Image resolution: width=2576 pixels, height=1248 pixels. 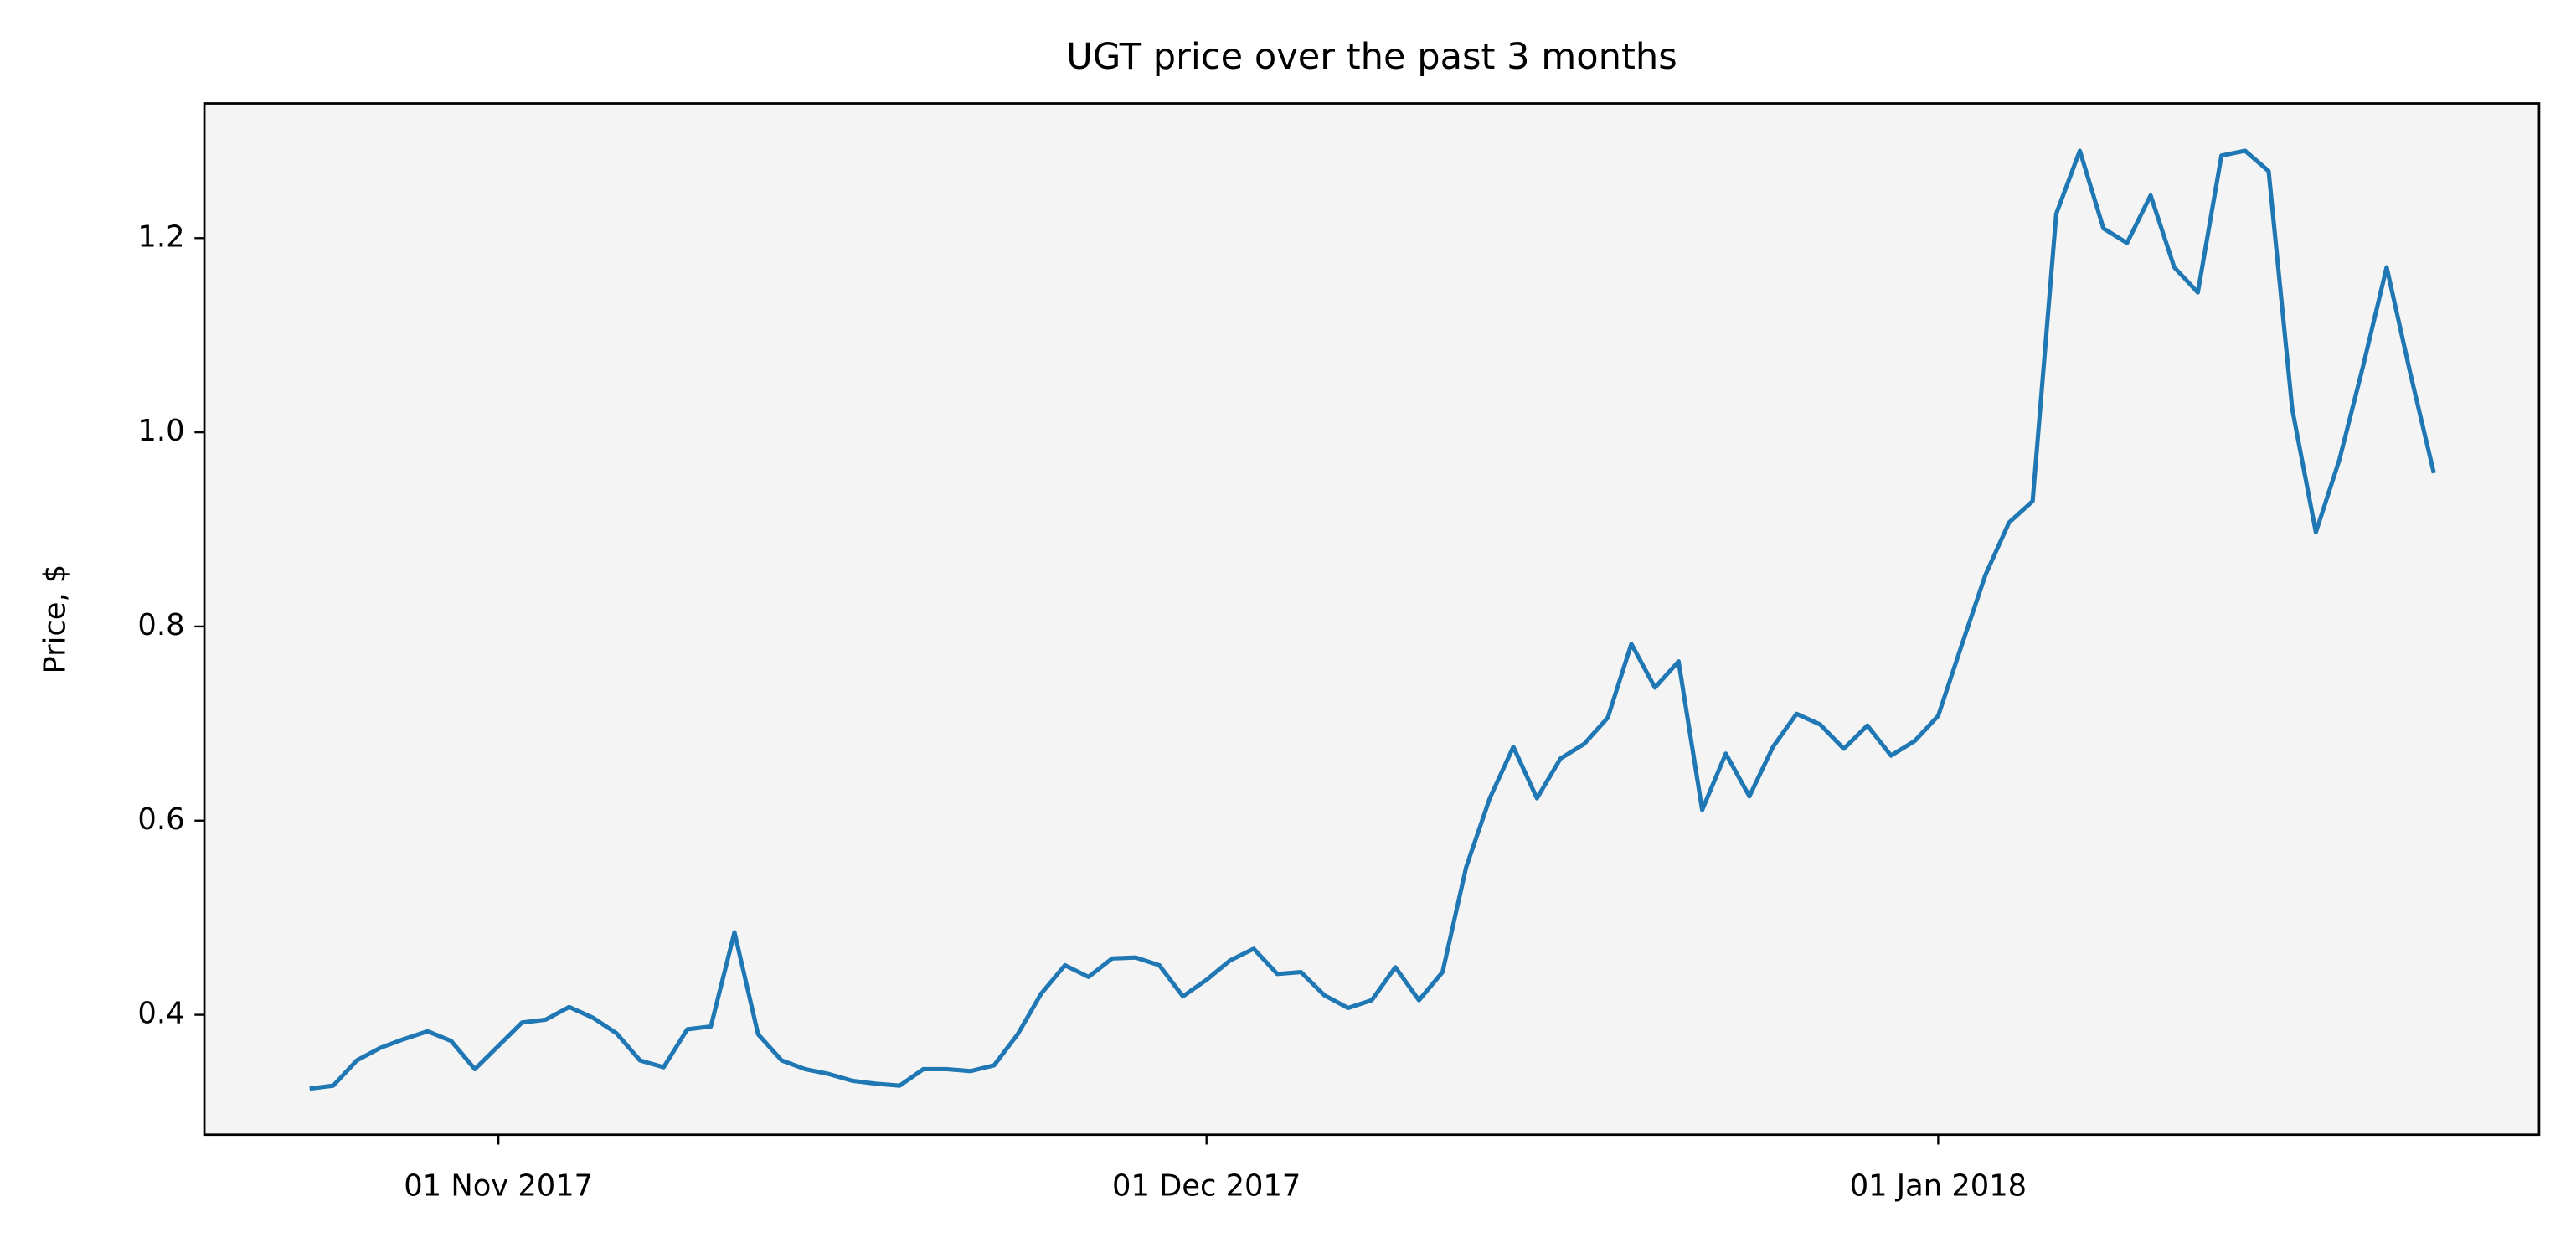 I want to click on x-tick-label: 01 Jan 2018, so click(x=1938, y=1185).